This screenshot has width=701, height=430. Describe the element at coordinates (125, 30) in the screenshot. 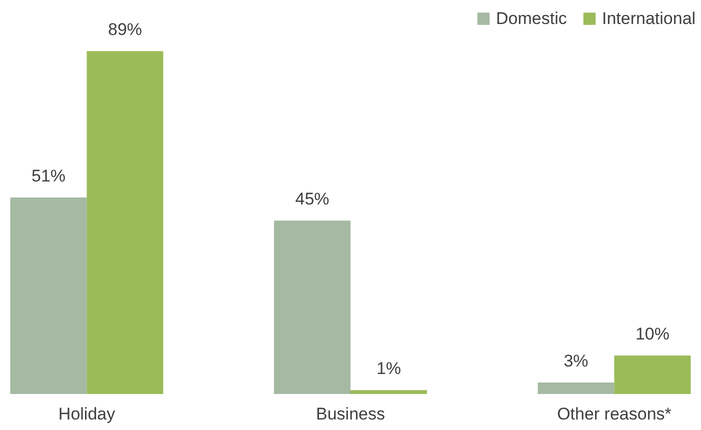

I see `data-label: 89%` at that location.